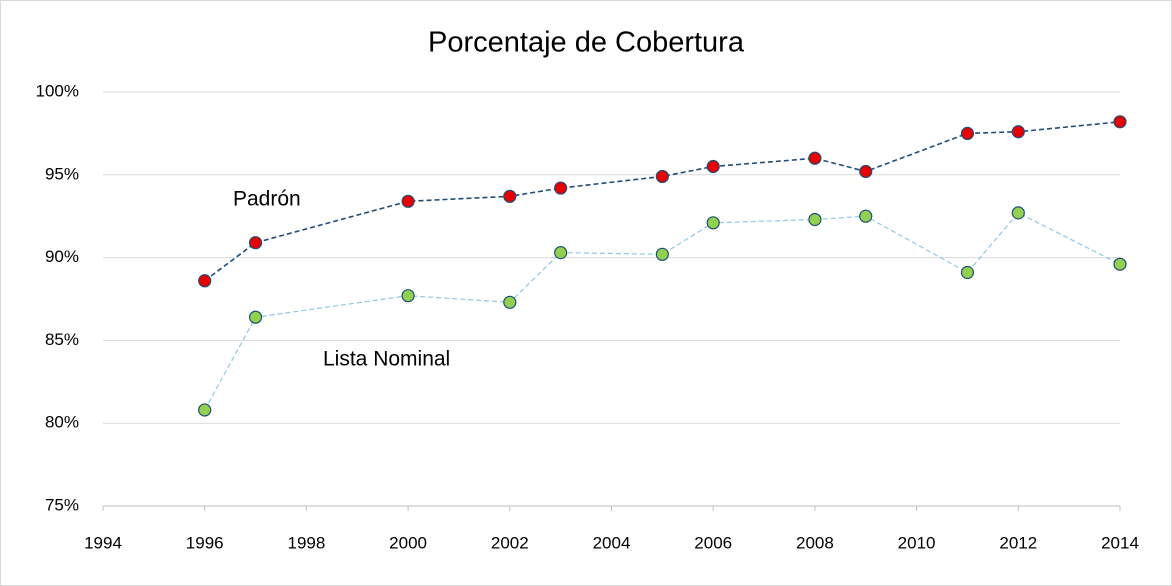 The width and height of the screenshot is (1172, 586). I want to click on x-tick-label: 2000, so click(408, 542).